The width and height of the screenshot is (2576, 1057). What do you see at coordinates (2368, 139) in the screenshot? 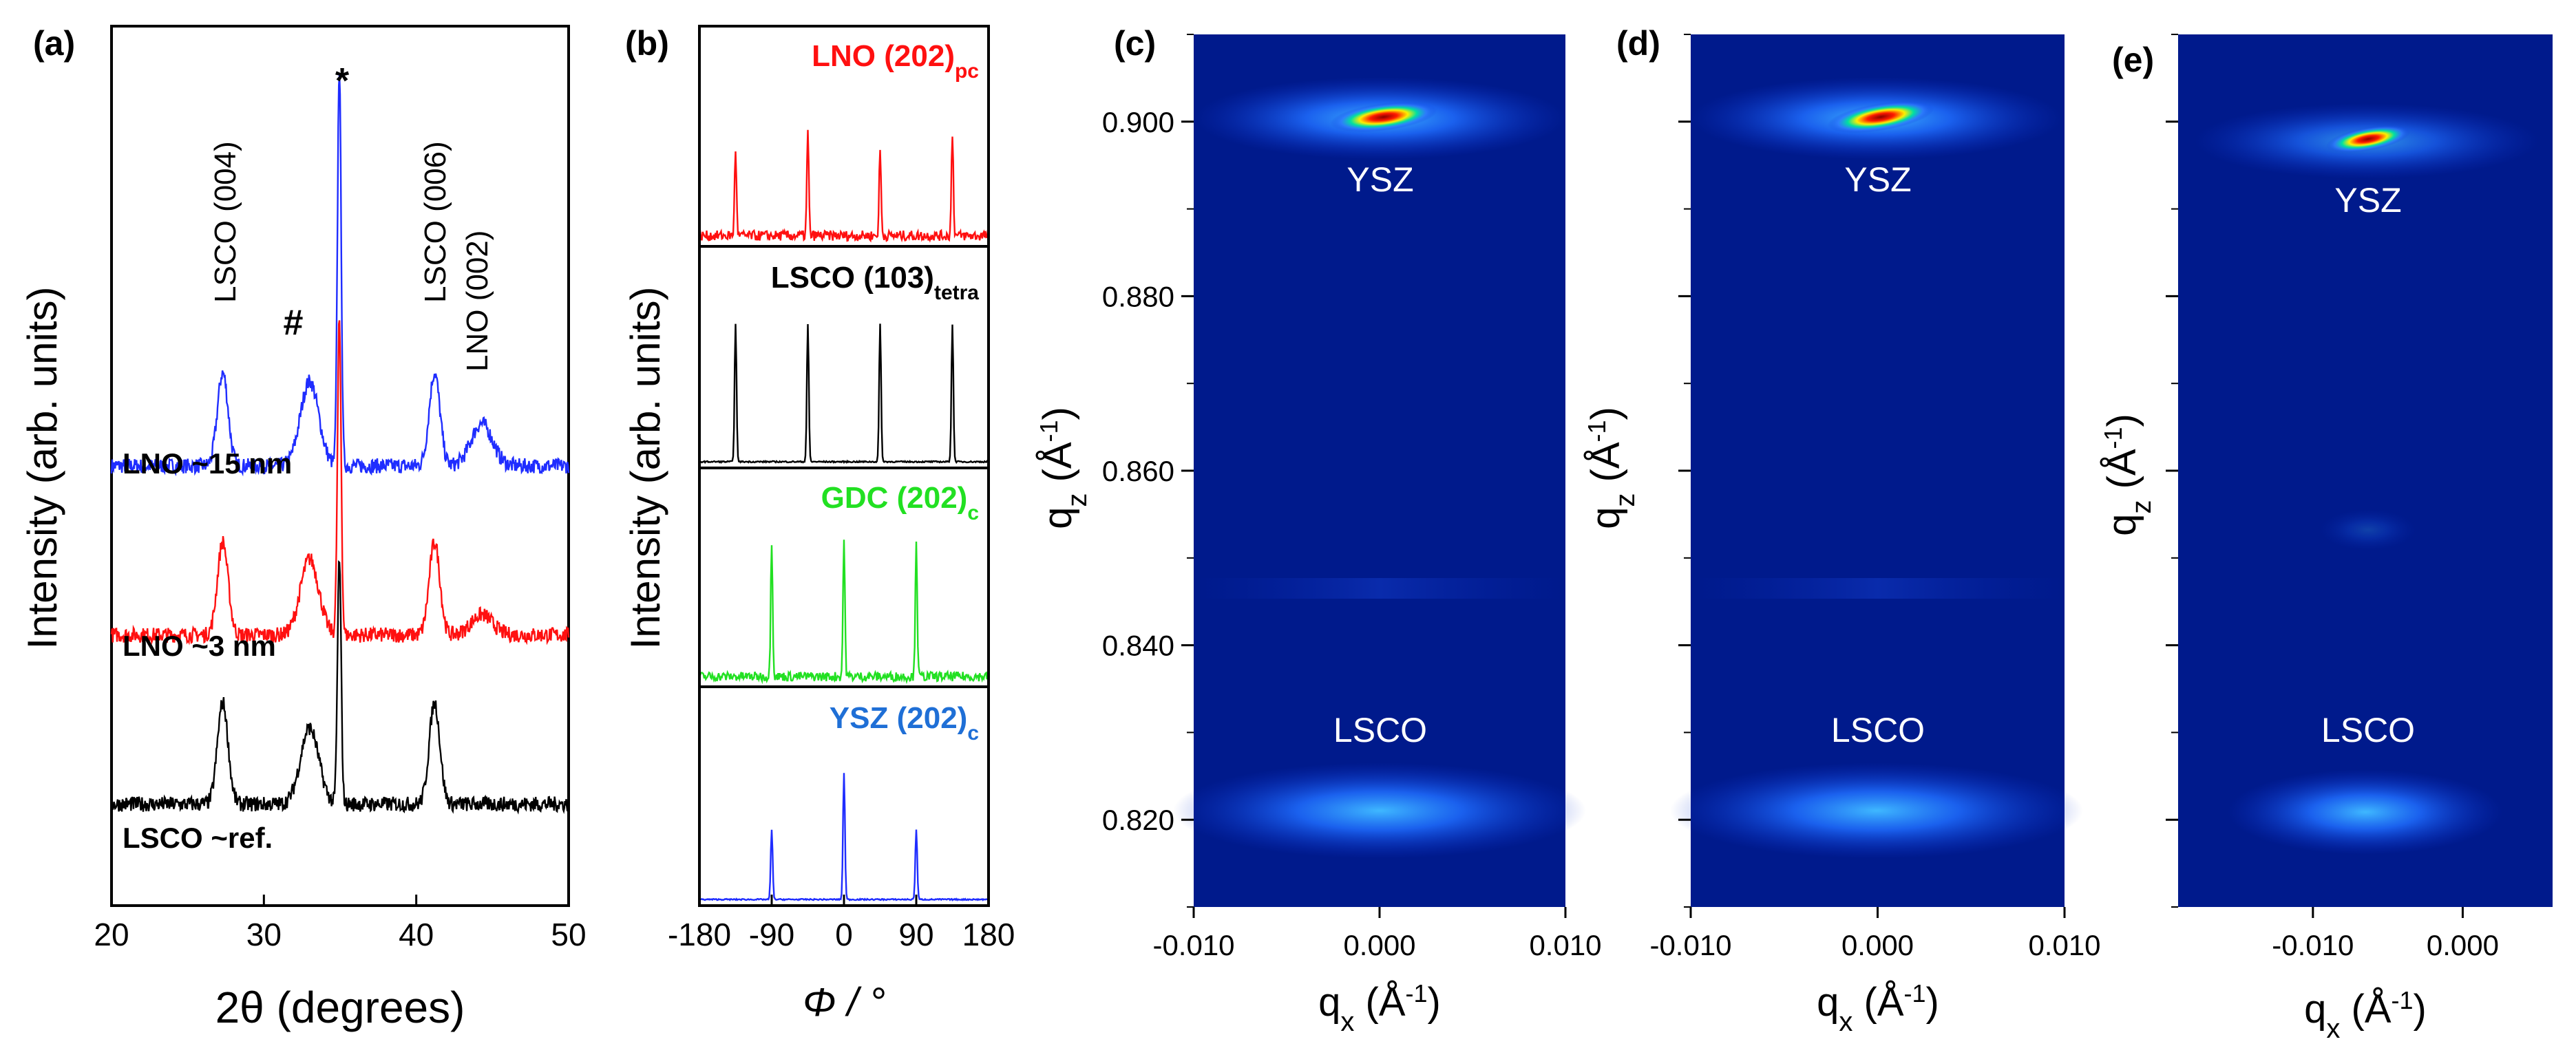
I see `ysz-peak-e` at bounding box center [2368, 139].